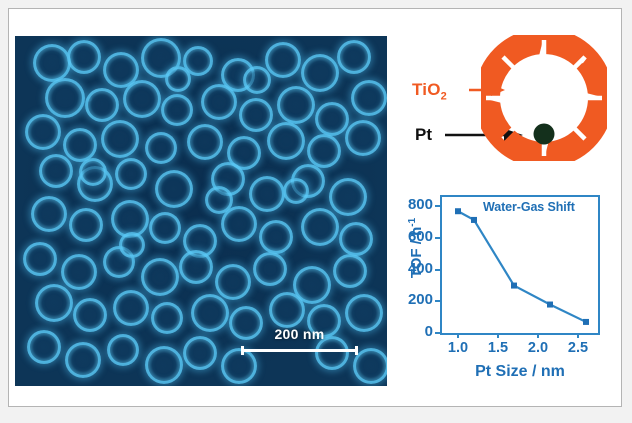 This screenshot has height=423, width=632. I want to click on y-tick-label: 400, so click(420, 268).